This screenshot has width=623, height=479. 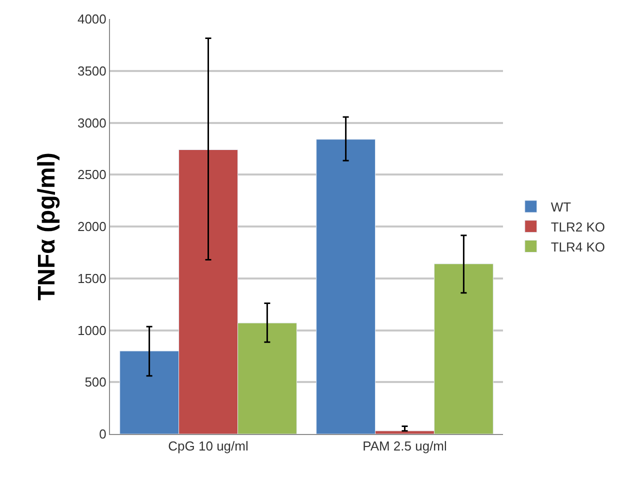 I want to click on y-tick-label: 500, so click(x=95, y=382).